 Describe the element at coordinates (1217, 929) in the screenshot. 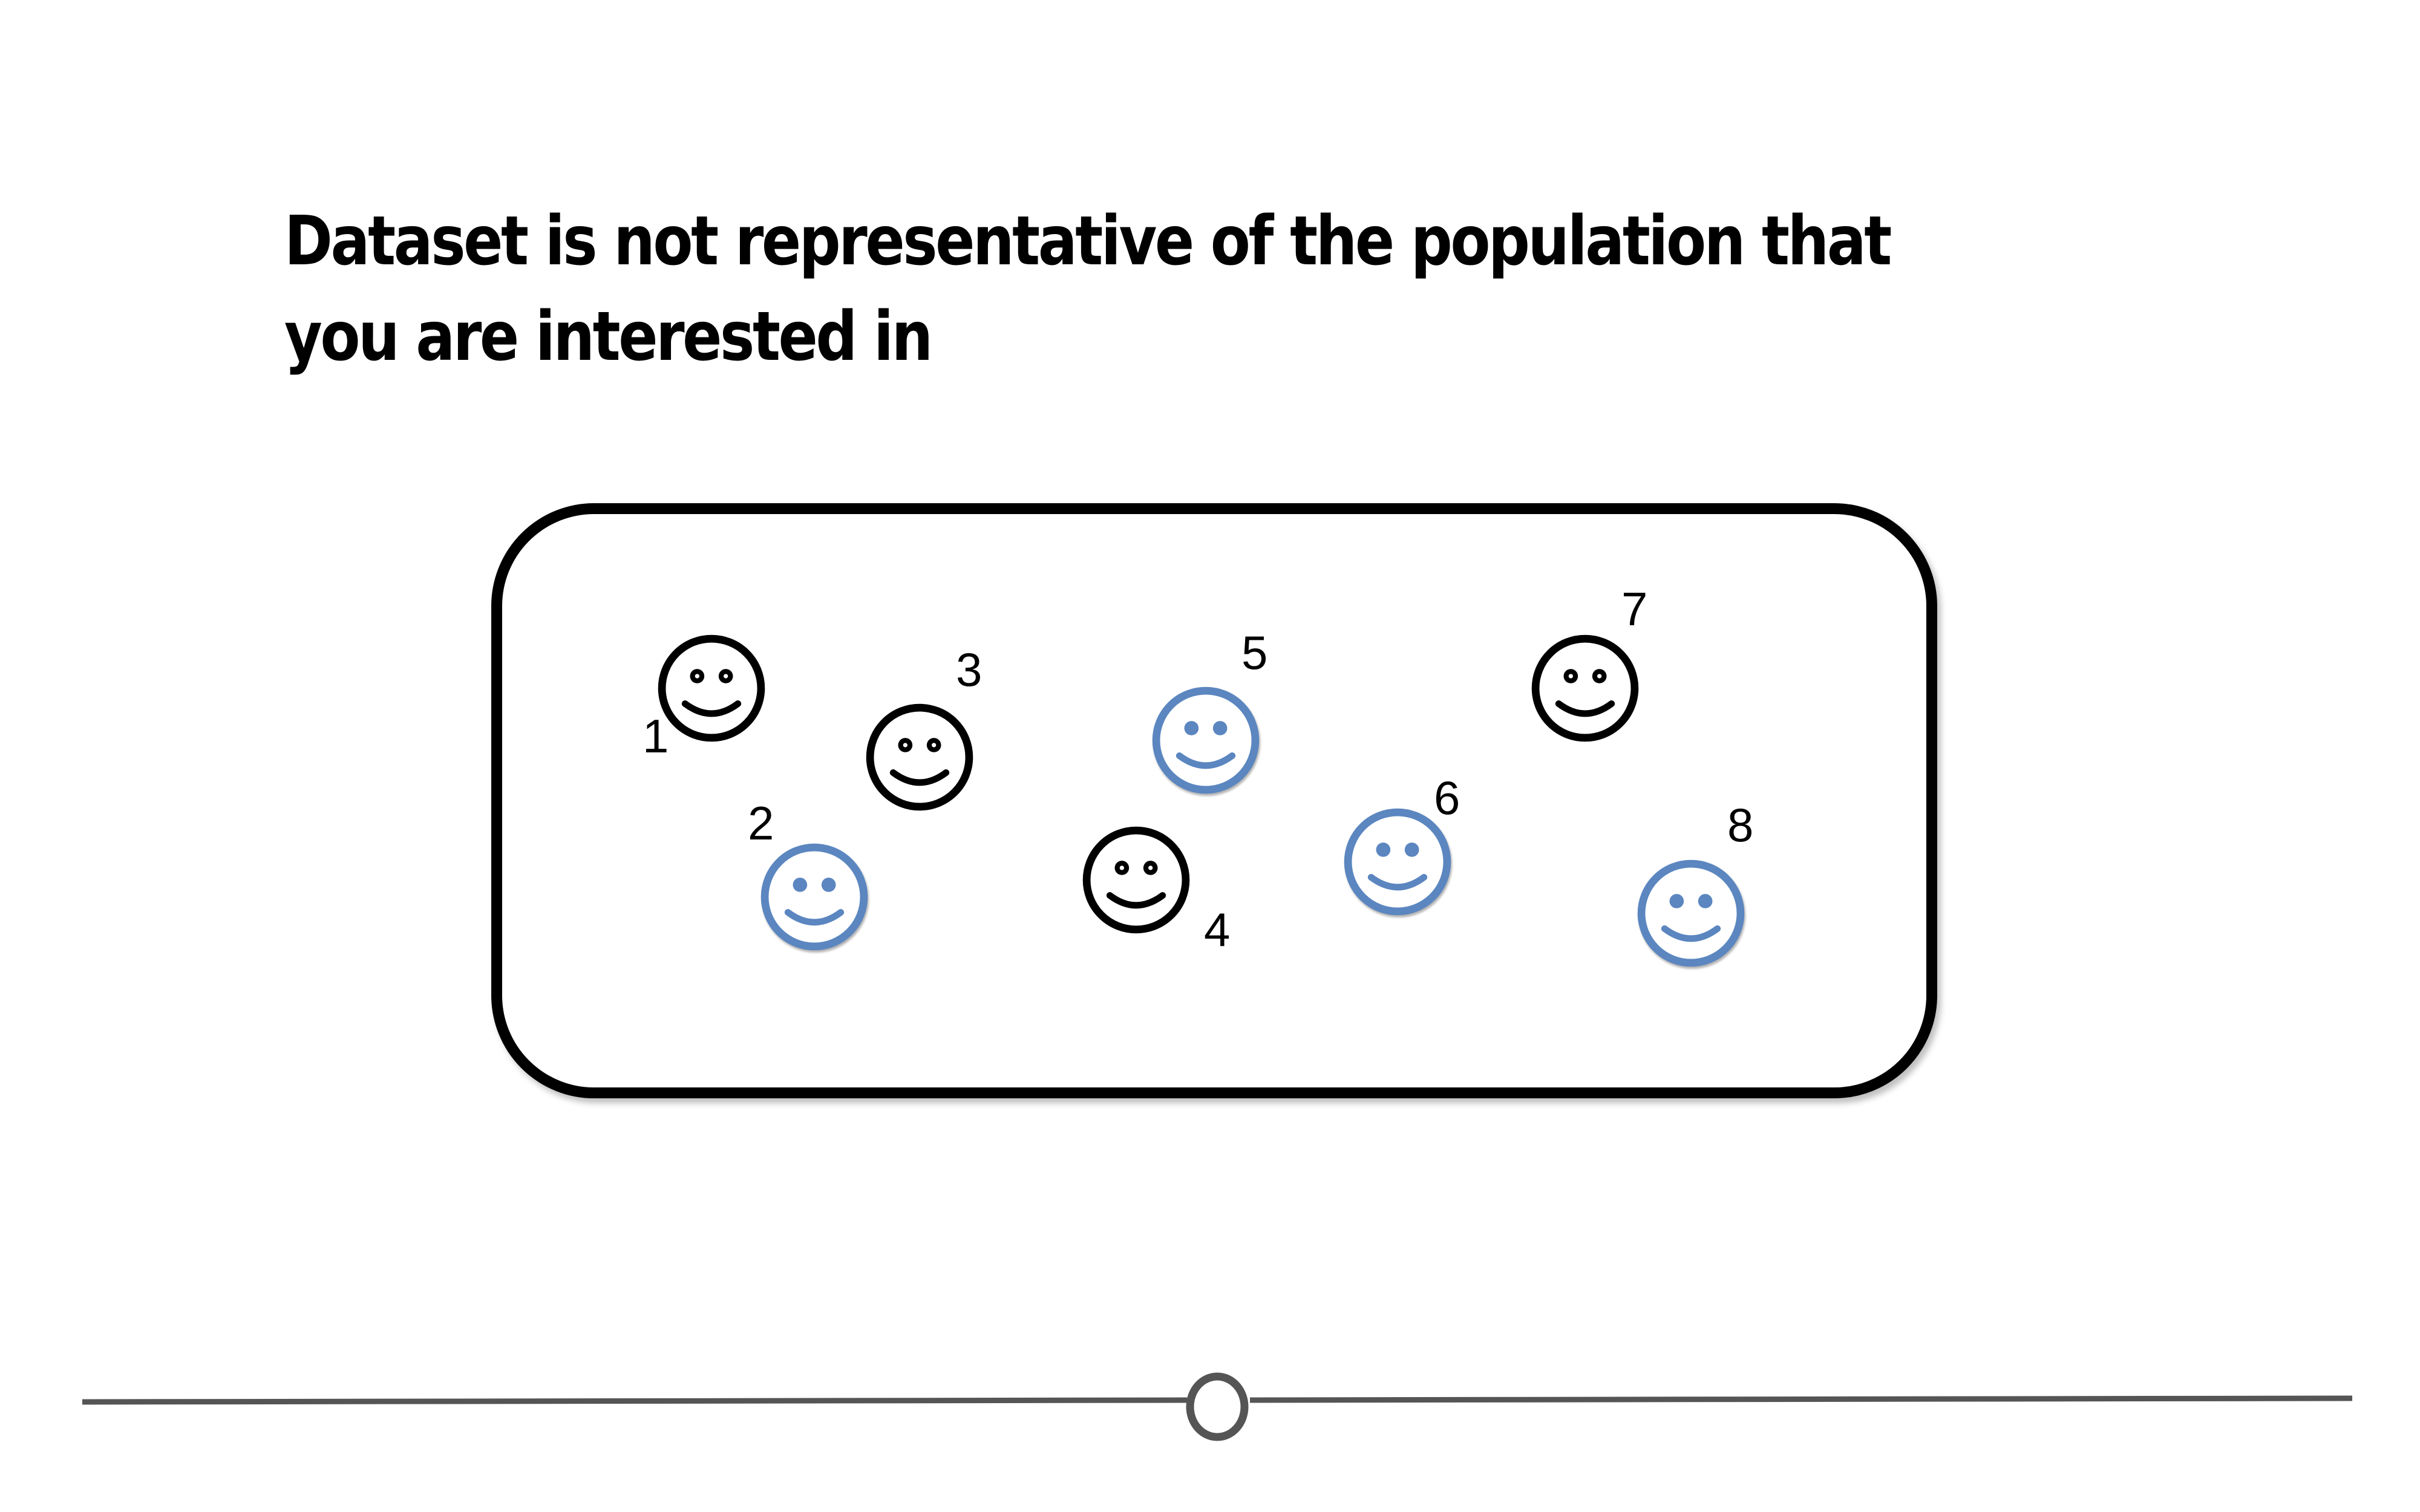

I see `person-label-4: 4` at that location.